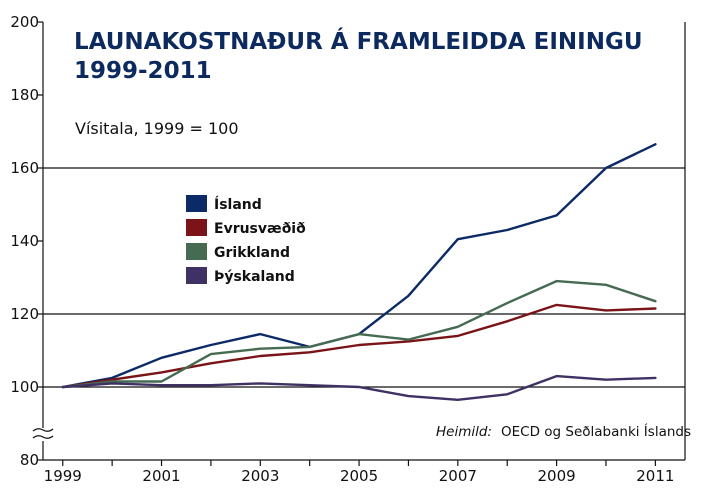  I want to click on y-tick-label-120: 120, so click(24, 314).